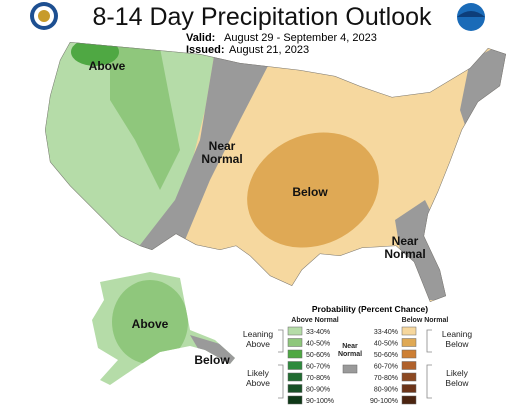 The width and height of the screenshot is (525, 405). Describe the element at coordinates (44, 16) in the screenshot. I see `logo-left` at that location.